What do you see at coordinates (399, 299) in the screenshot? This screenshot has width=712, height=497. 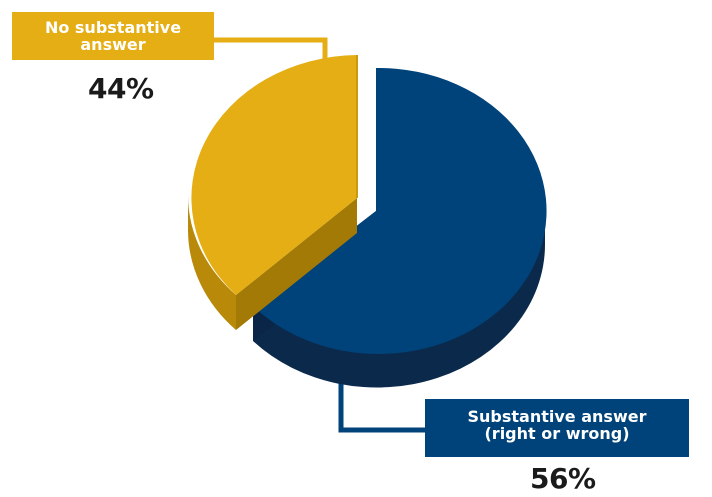 I see `pie-slice-substantive-side` at bounding box center [399, 299].